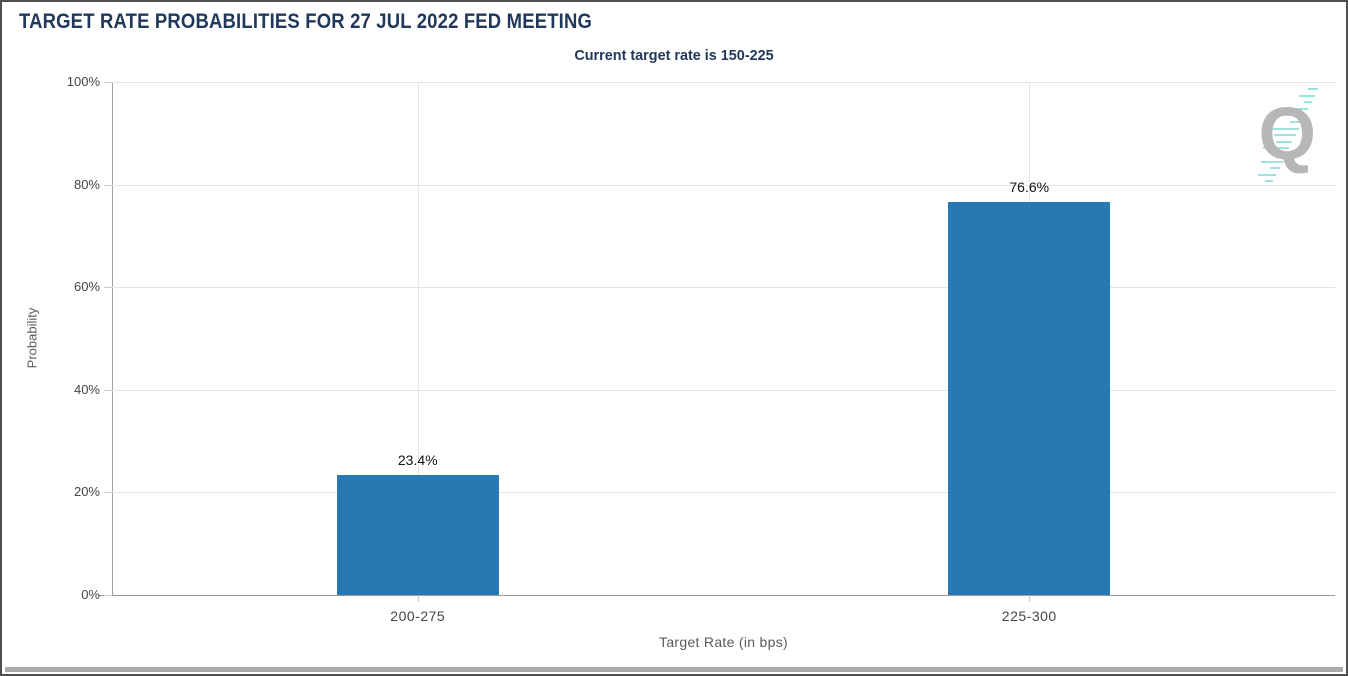  I want to click on quikstrike-logo: Q, so click(1273, 140).